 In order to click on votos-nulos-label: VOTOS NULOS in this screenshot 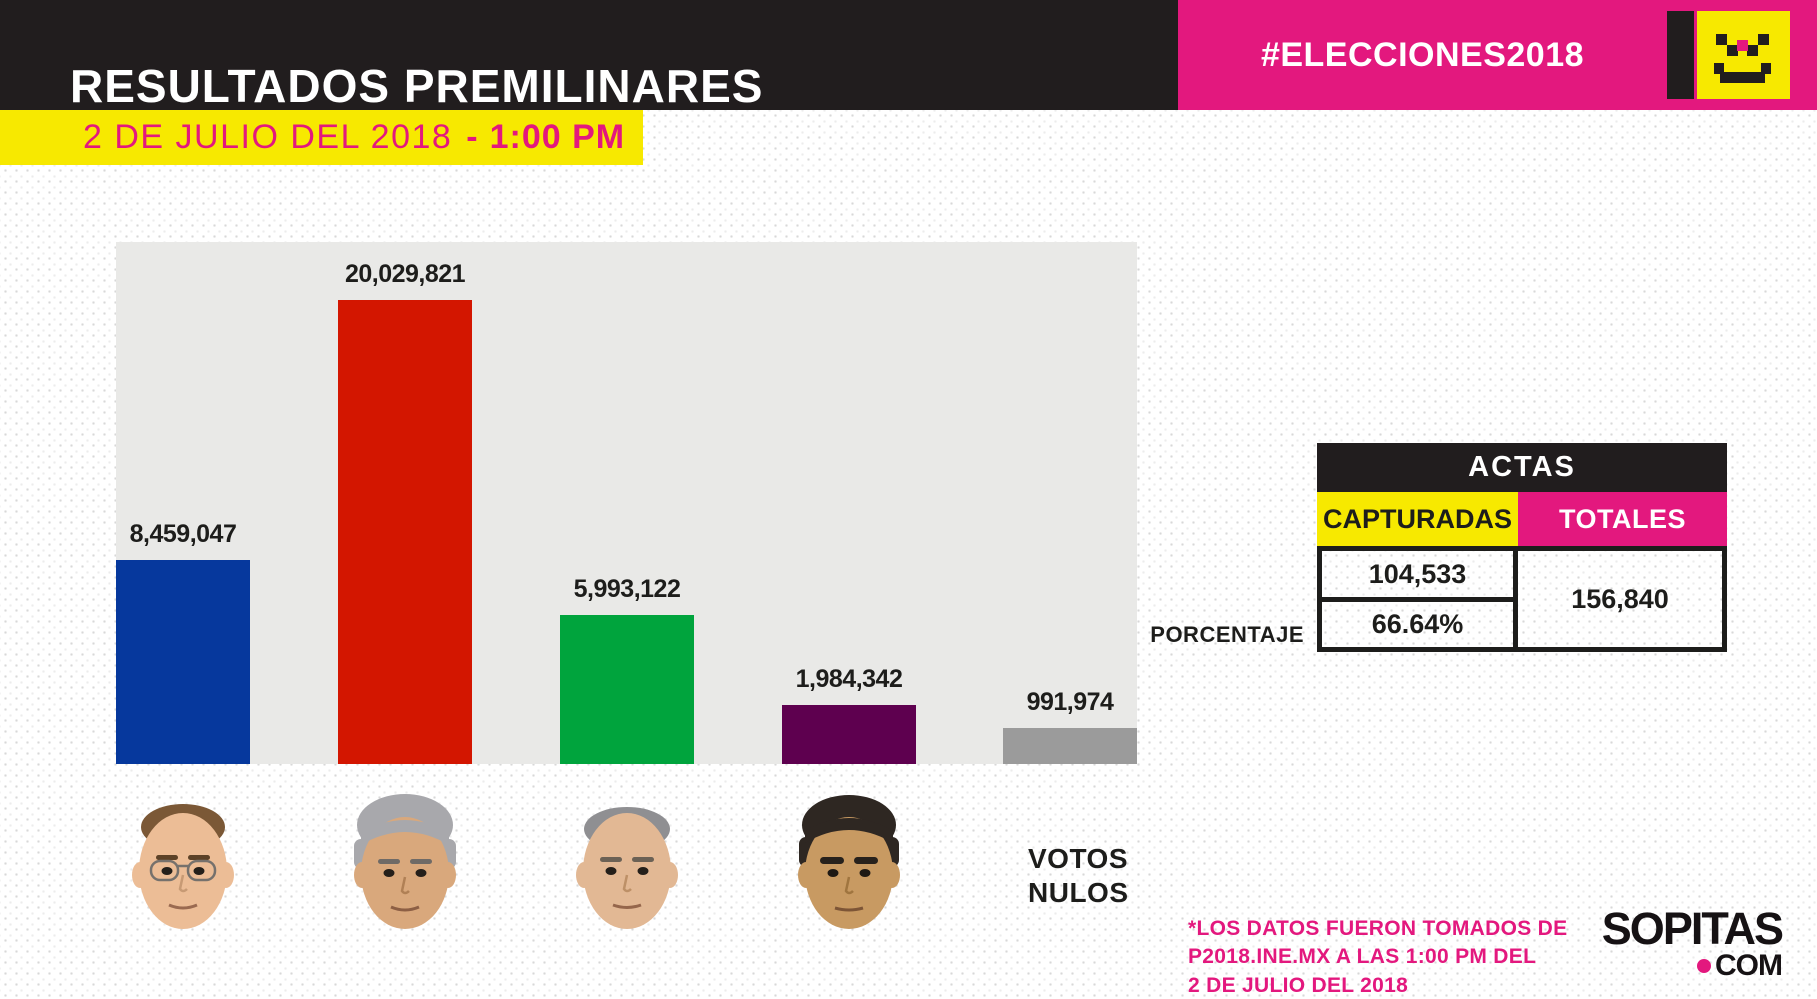, I will do `click(1078, 876)`.